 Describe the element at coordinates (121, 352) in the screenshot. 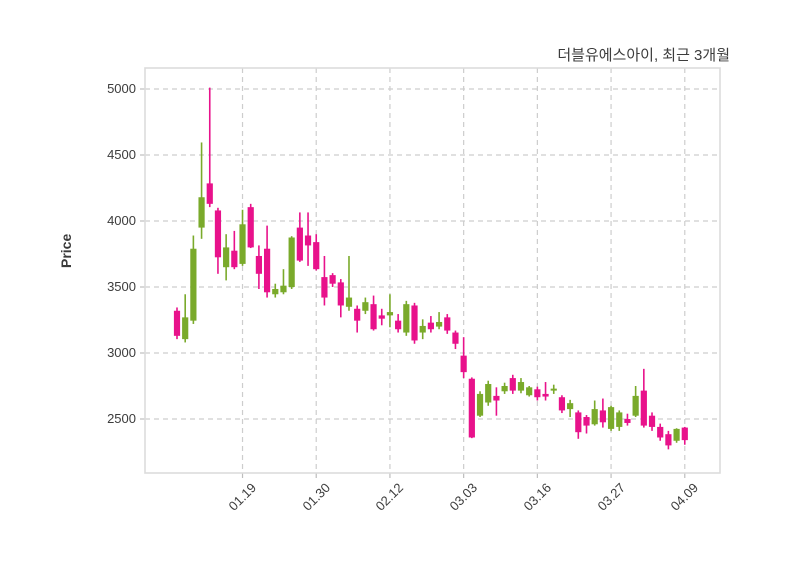

I see `y-tick-label: 3000` at that location.